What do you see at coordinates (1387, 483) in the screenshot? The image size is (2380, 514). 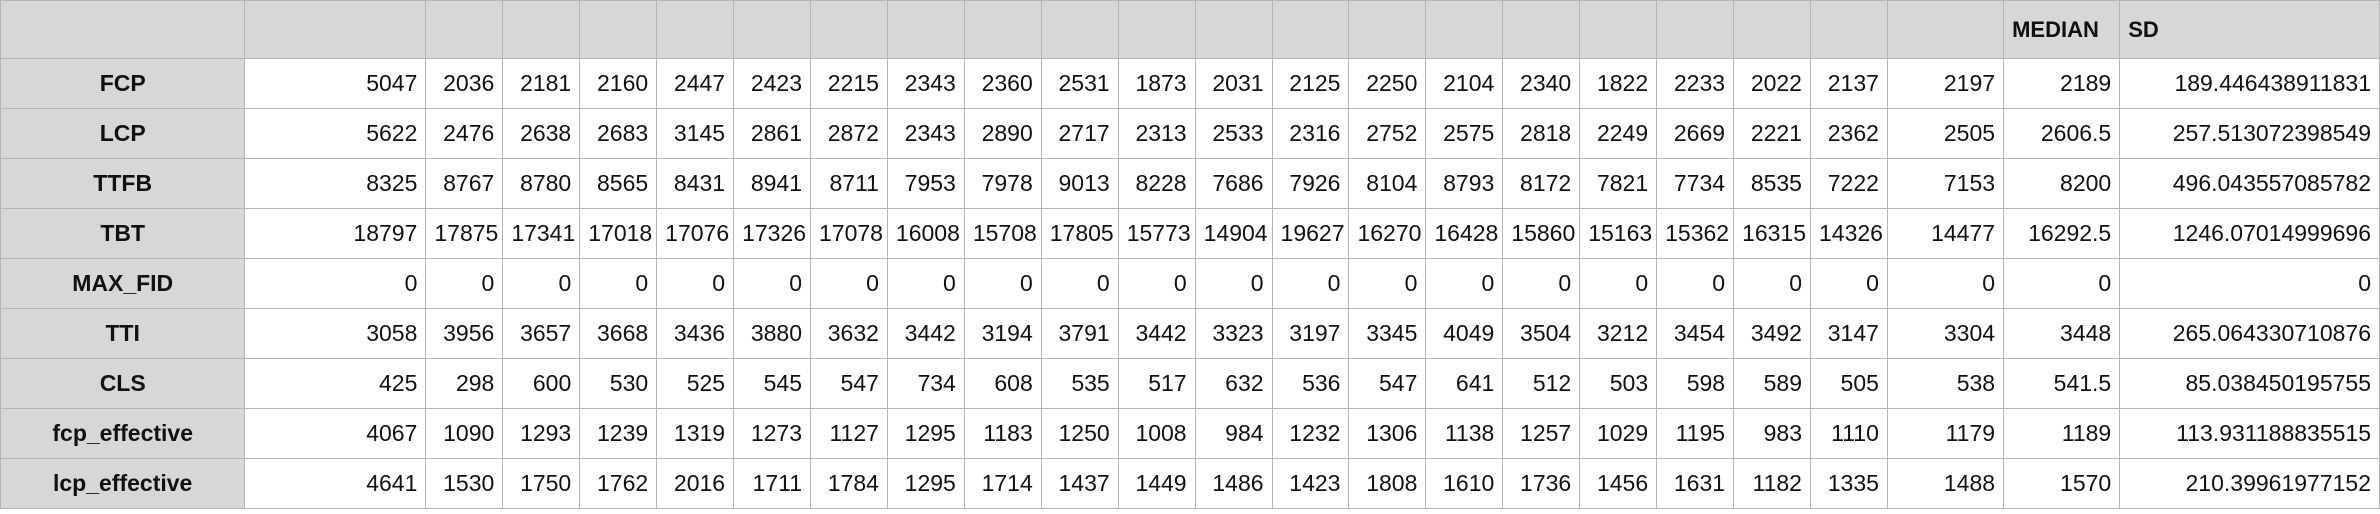 I see `value-cell: 1808` at bounding box center [1387, 483].